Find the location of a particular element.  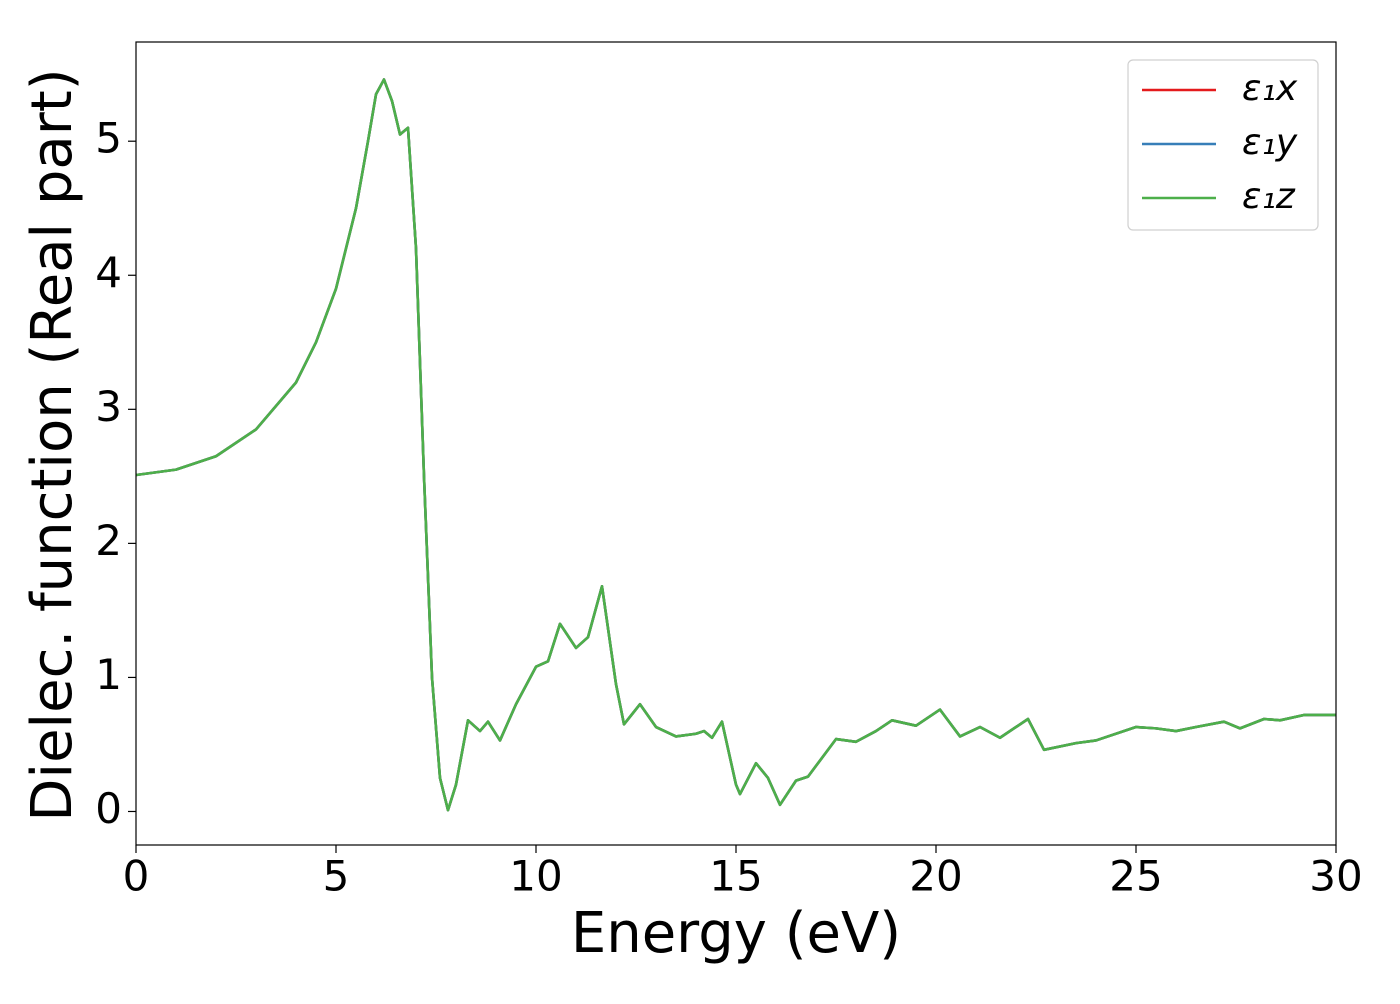

x-tick-label: 20 is located at coordinates (935, 876).